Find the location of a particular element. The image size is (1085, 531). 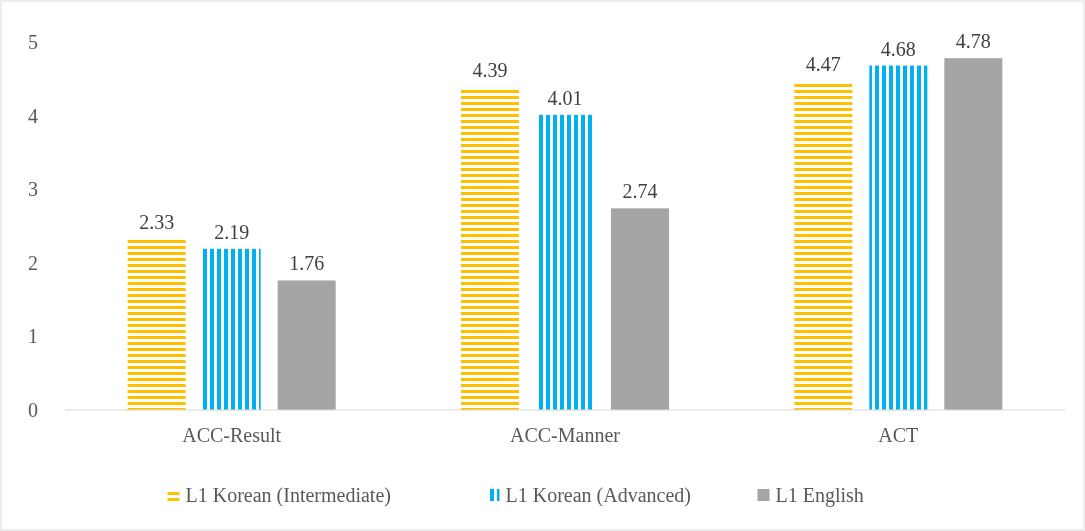

data-label: 4.78 is located at coordinates (973, 41).